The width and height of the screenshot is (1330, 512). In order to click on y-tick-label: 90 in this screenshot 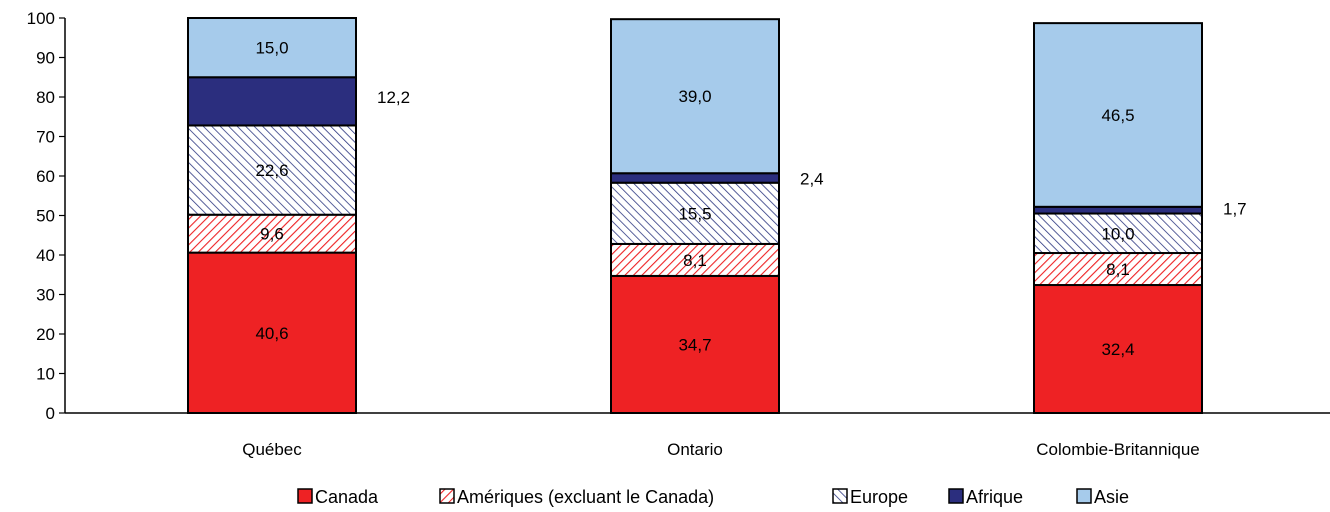, I will do `click(45, 58)`.